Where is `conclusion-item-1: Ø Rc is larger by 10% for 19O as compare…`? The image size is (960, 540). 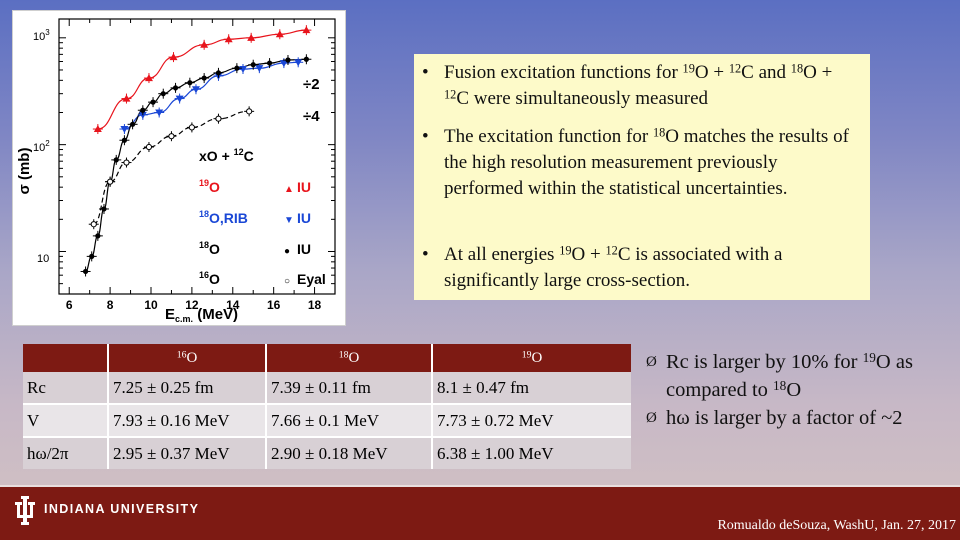
conclusion-item-1: Ø Rc is larger by 10% for 19O as compare… is located at coordinates (803, 376).